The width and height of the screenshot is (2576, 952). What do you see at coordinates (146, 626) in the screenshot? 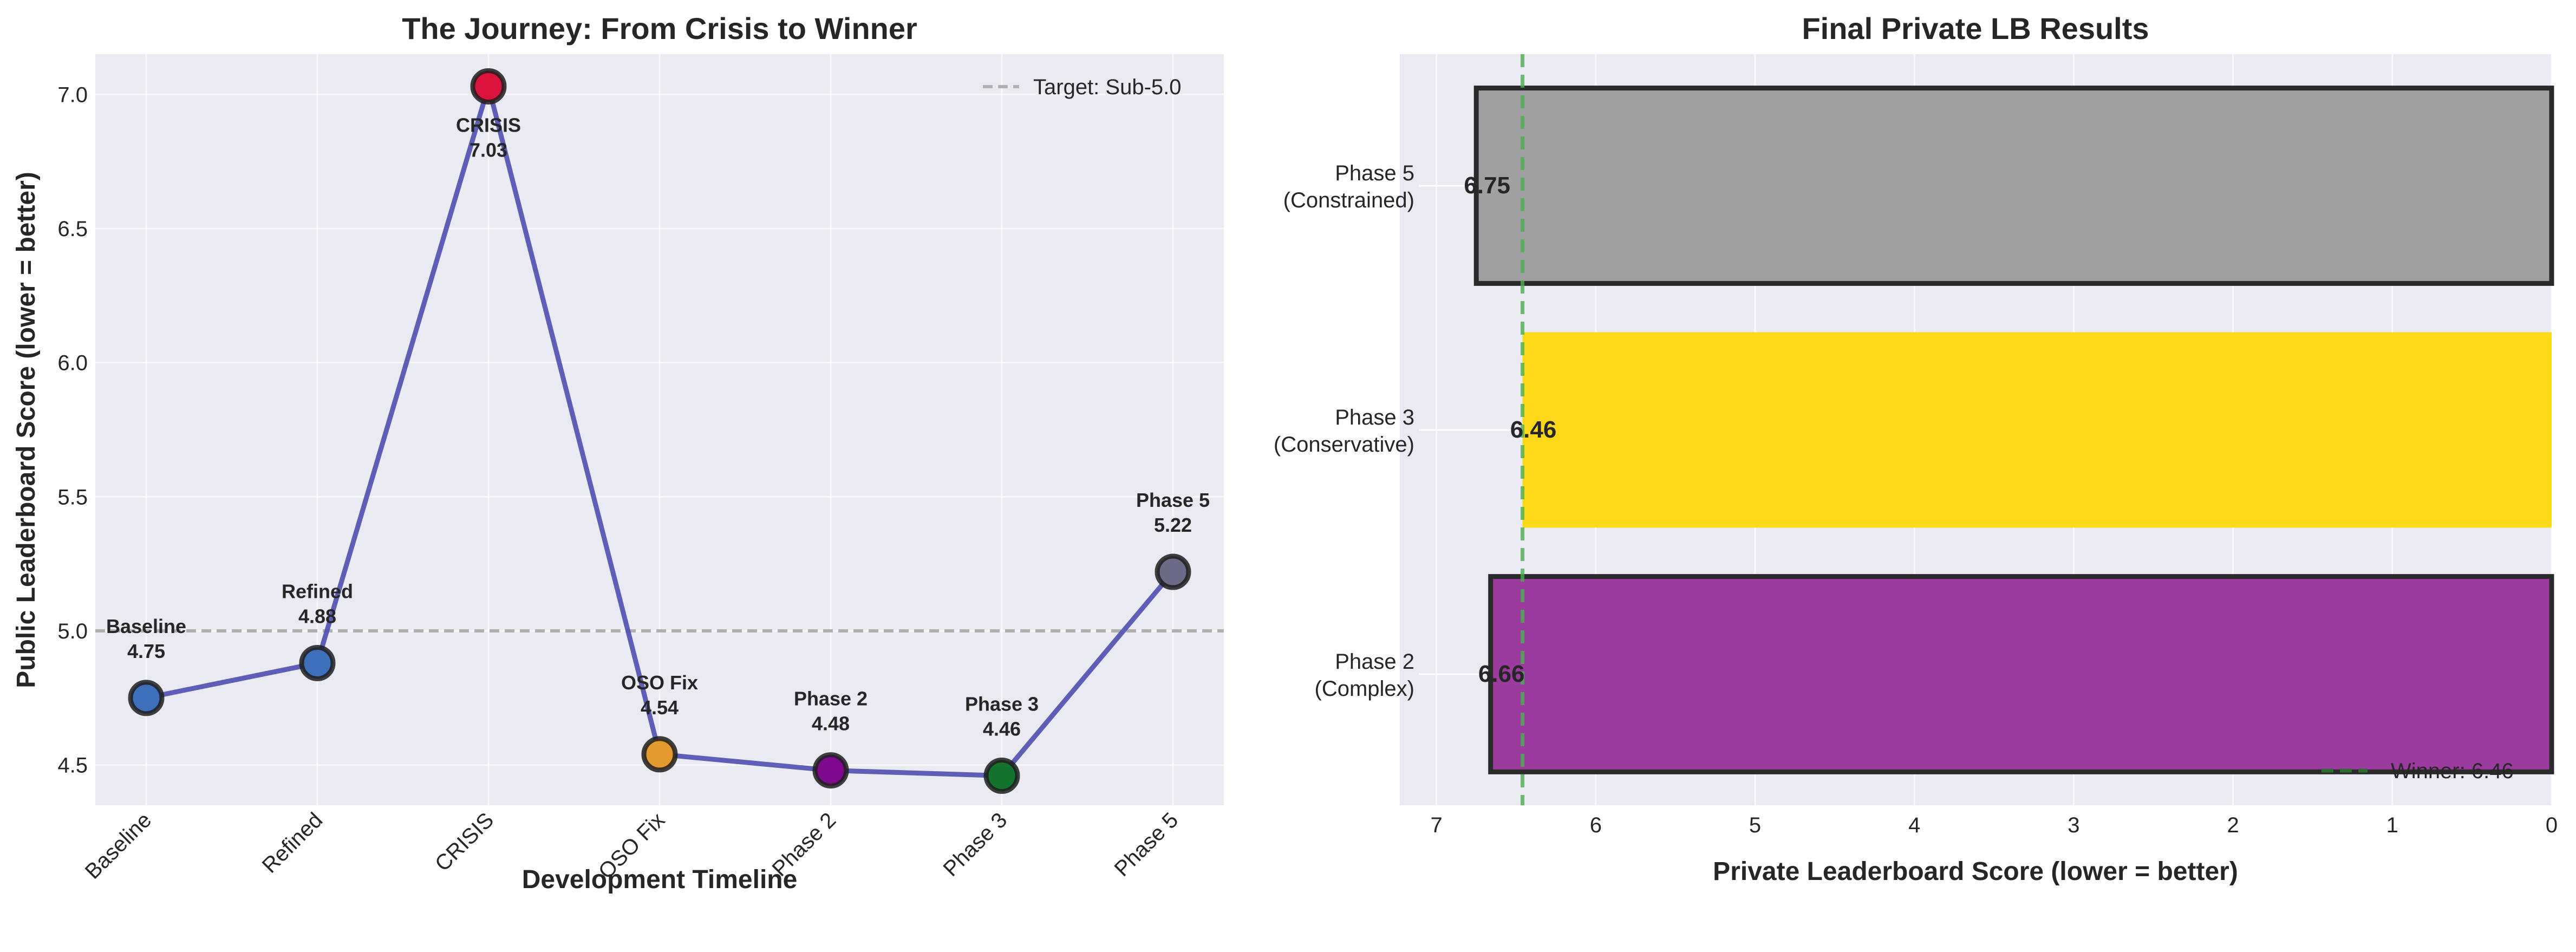
I see `annotation-name: Baseline` at bounding box center [146, 626].